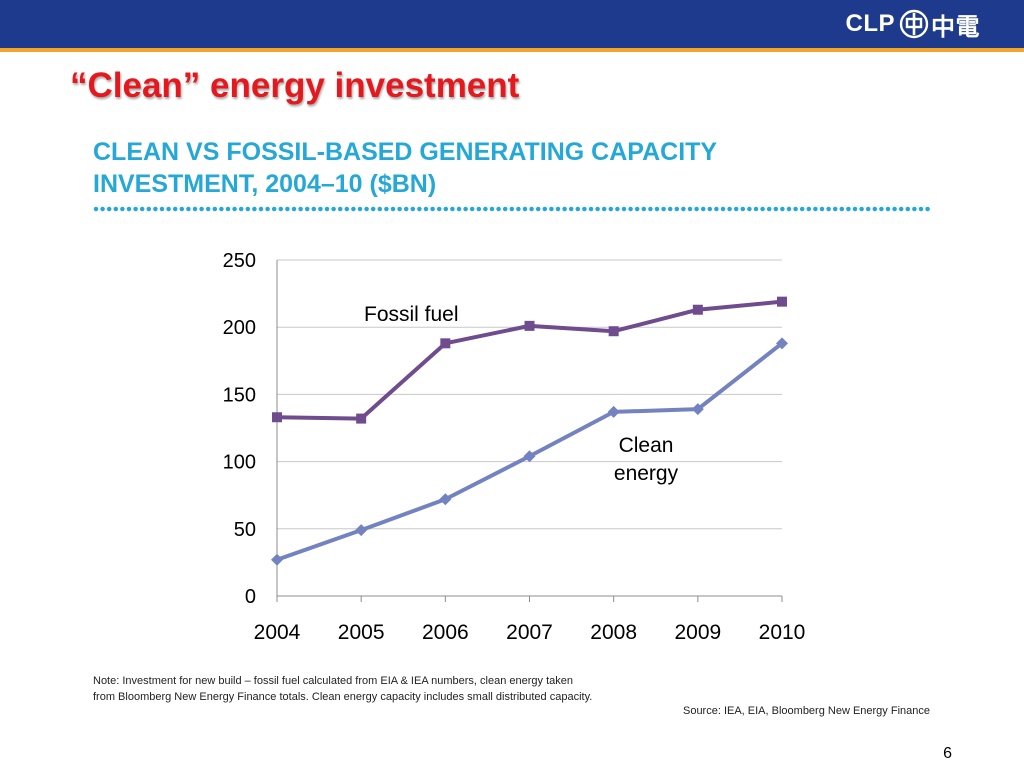  What do you see at coordinates (512, 24) in the screenshot?
I see `header-bar` at bounding box center [512, 24].